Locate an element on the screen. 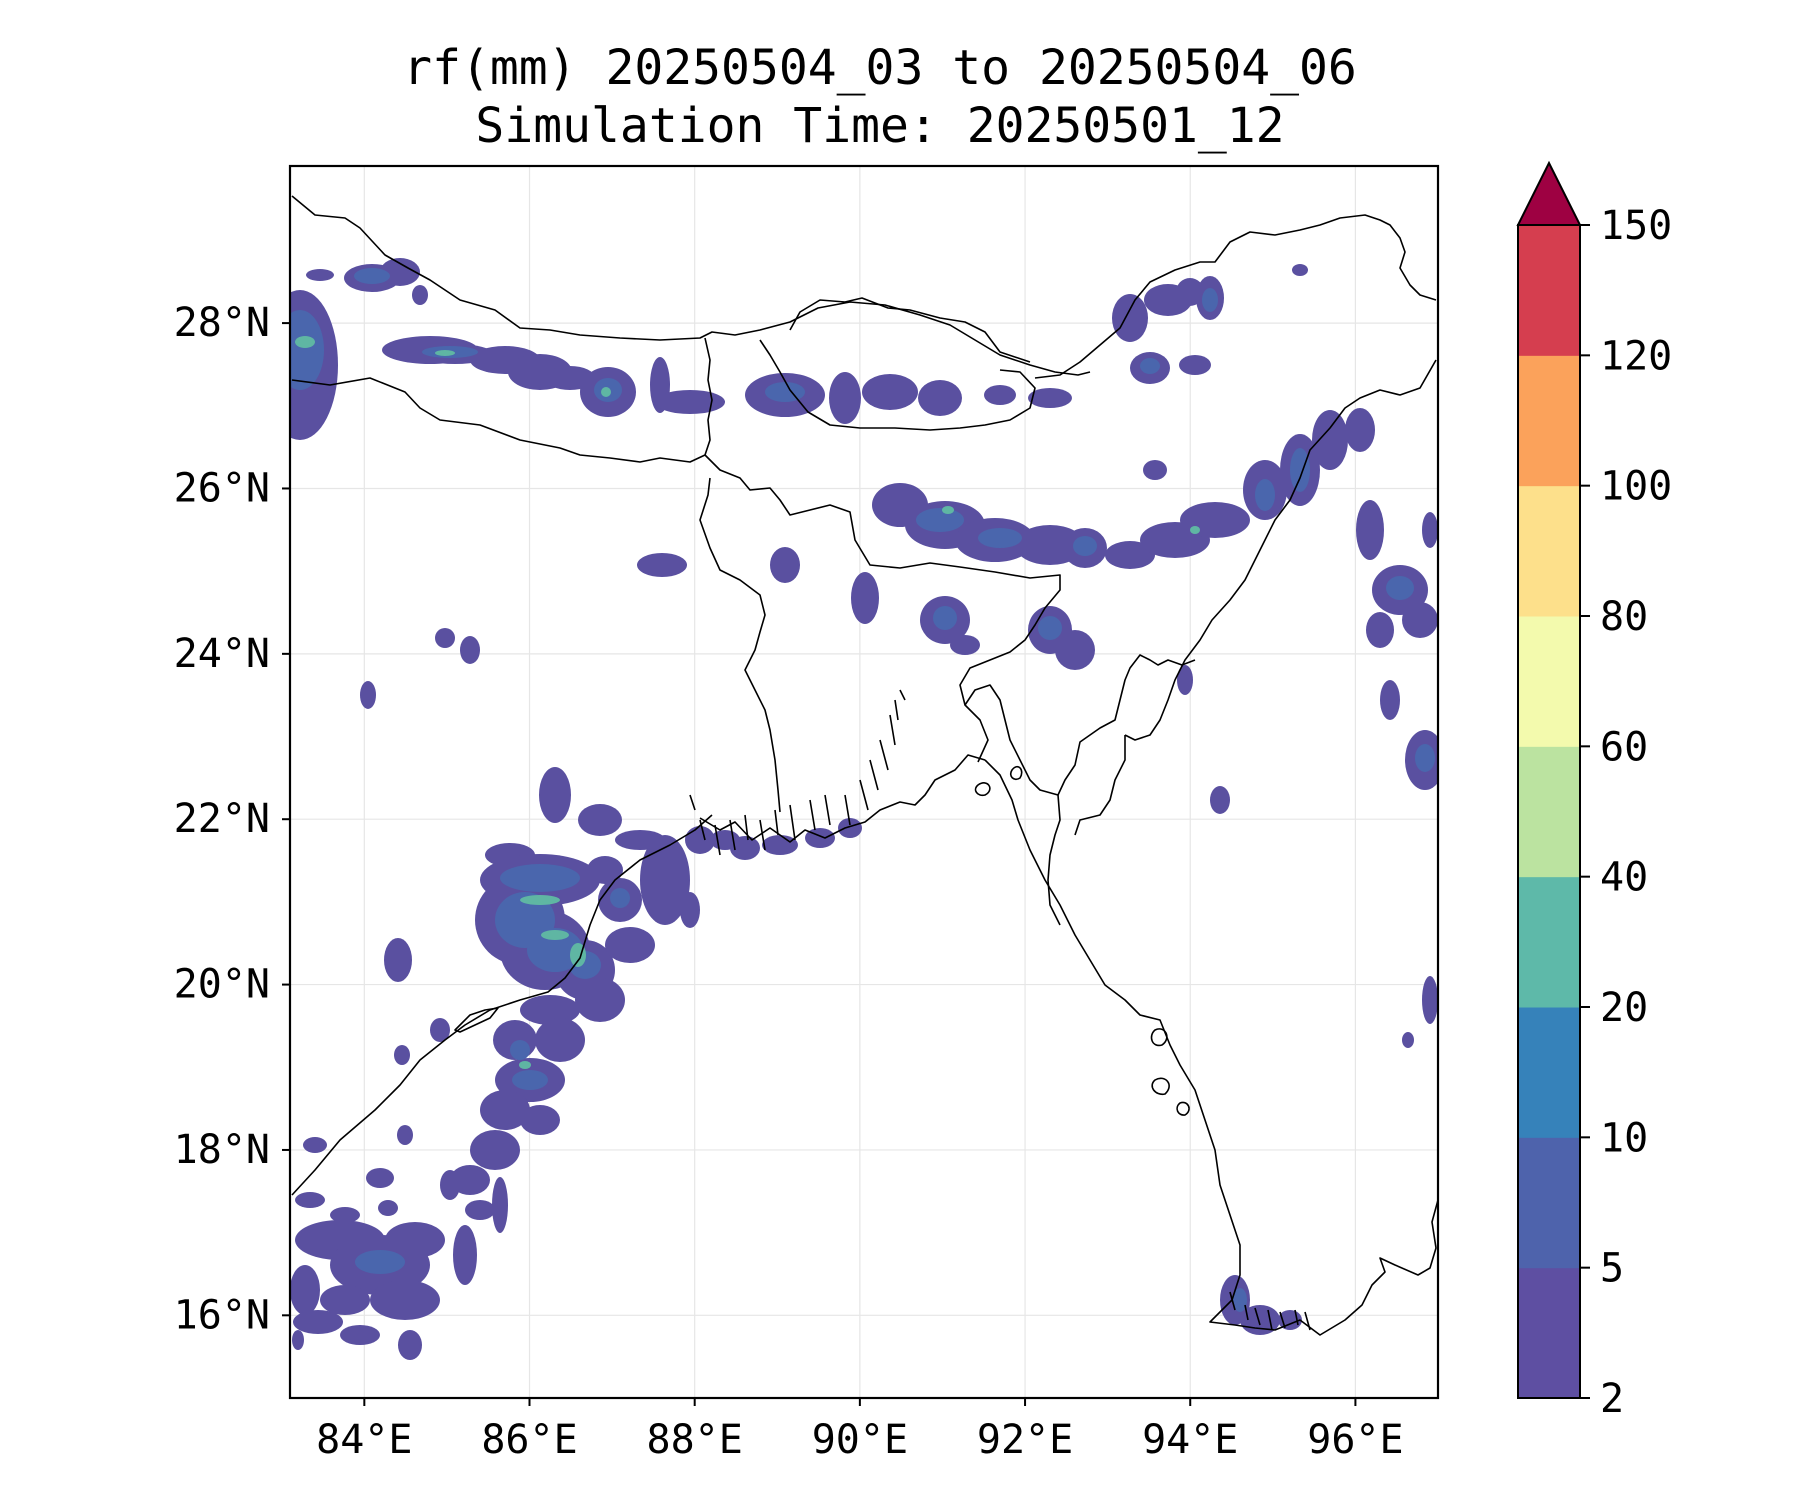  latitude-axis: 16°N 18°N 20°N 22°N 24°N 26°N 28°N is located at coordinates (232, 819).